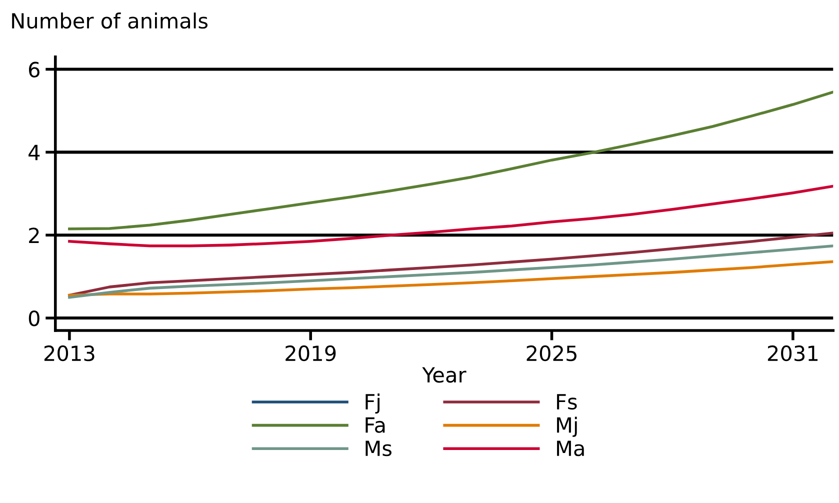 The height and width of the screenshot is (503, 839). What do you see at coordinates (551, 353) in the screenshot?
I see `x-tick-label: 2025` at bounding box center [551, 353].